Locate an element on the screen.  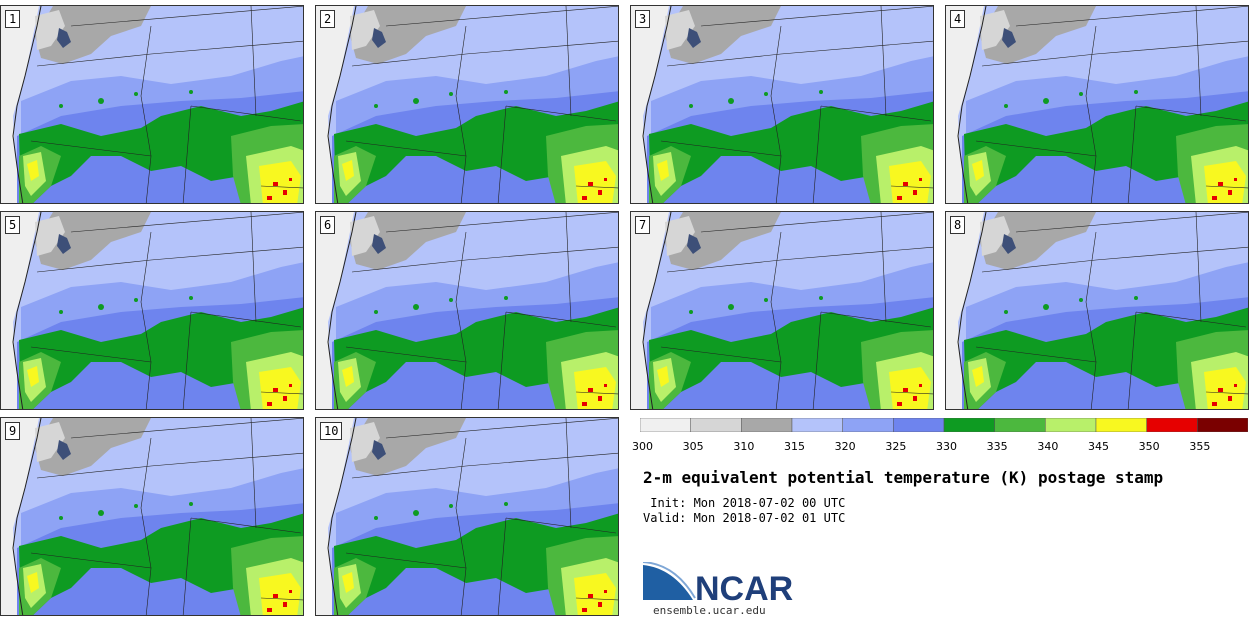
ensemble-member-panel: 1 is located at coordinates (152, 104).